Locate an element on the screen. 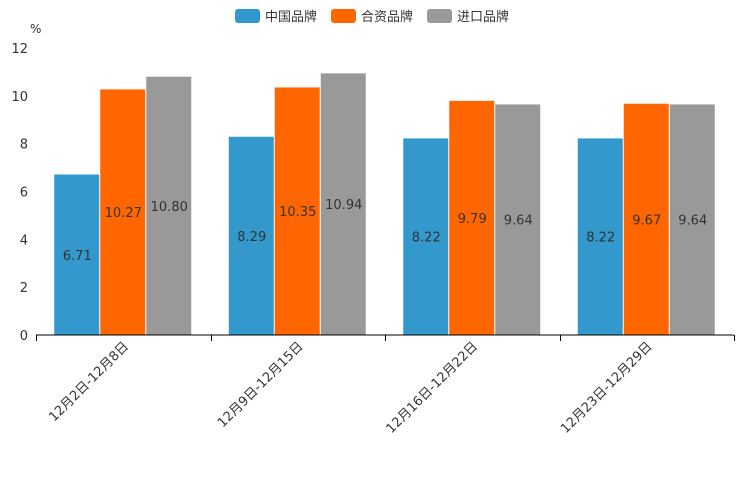 Image resolution: width=744 pixels, height=496 pixels. bar-value-label: 10.35 is located at coordinates (297, 212).